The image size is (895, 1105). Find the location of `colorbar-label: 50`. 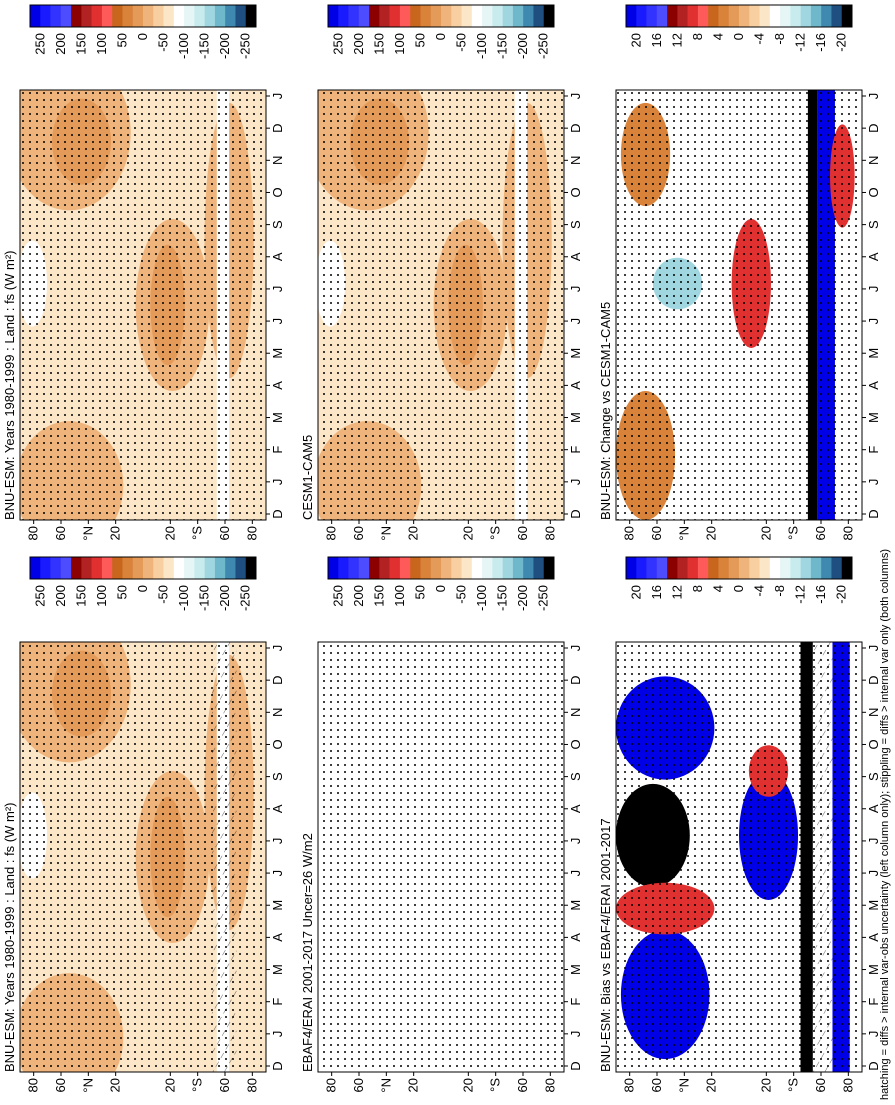

colorbar-label: 50 is located at coordinates (419, 40).